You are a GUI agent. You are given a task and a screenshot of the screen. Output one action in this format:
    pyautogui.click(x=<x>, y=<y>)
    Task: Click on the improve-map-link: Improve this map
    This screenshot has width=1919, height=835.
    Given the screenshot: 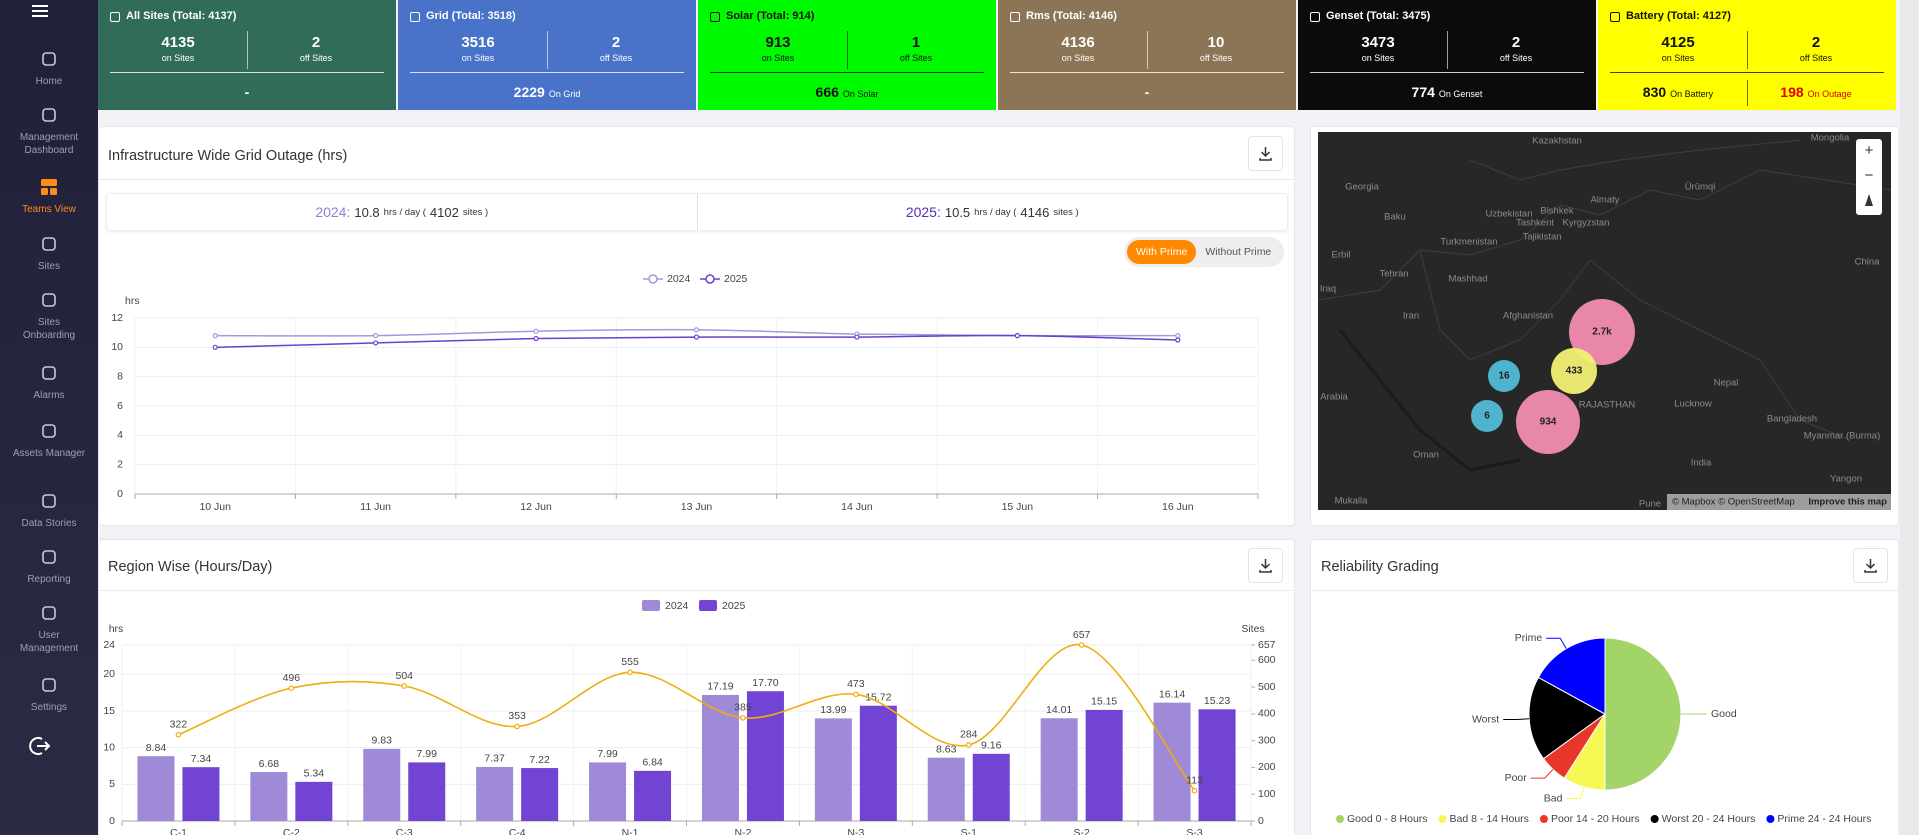 What is the action you would take?
    pyautogui.click(x=1847, y=502)
    